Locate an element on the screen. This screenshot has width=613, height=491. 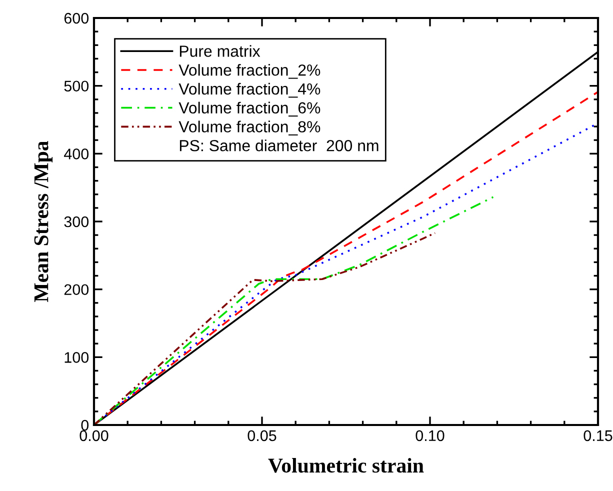
legend-label: Volume fraction_6% is located at coordinates (249, 109).